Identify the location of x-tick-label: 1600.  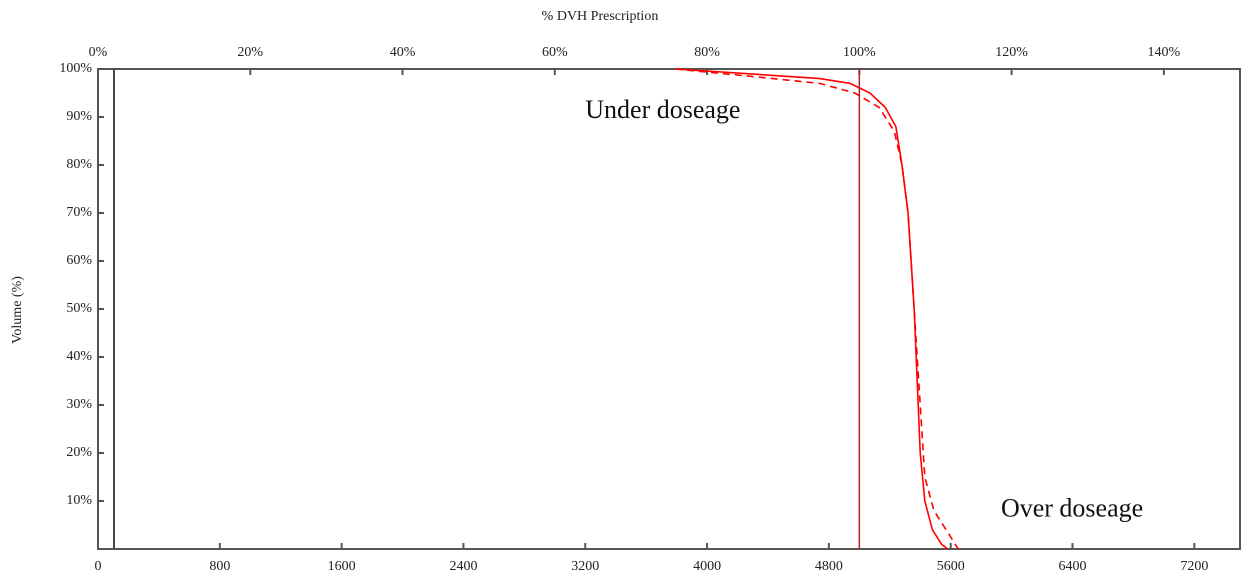
(342, 566).